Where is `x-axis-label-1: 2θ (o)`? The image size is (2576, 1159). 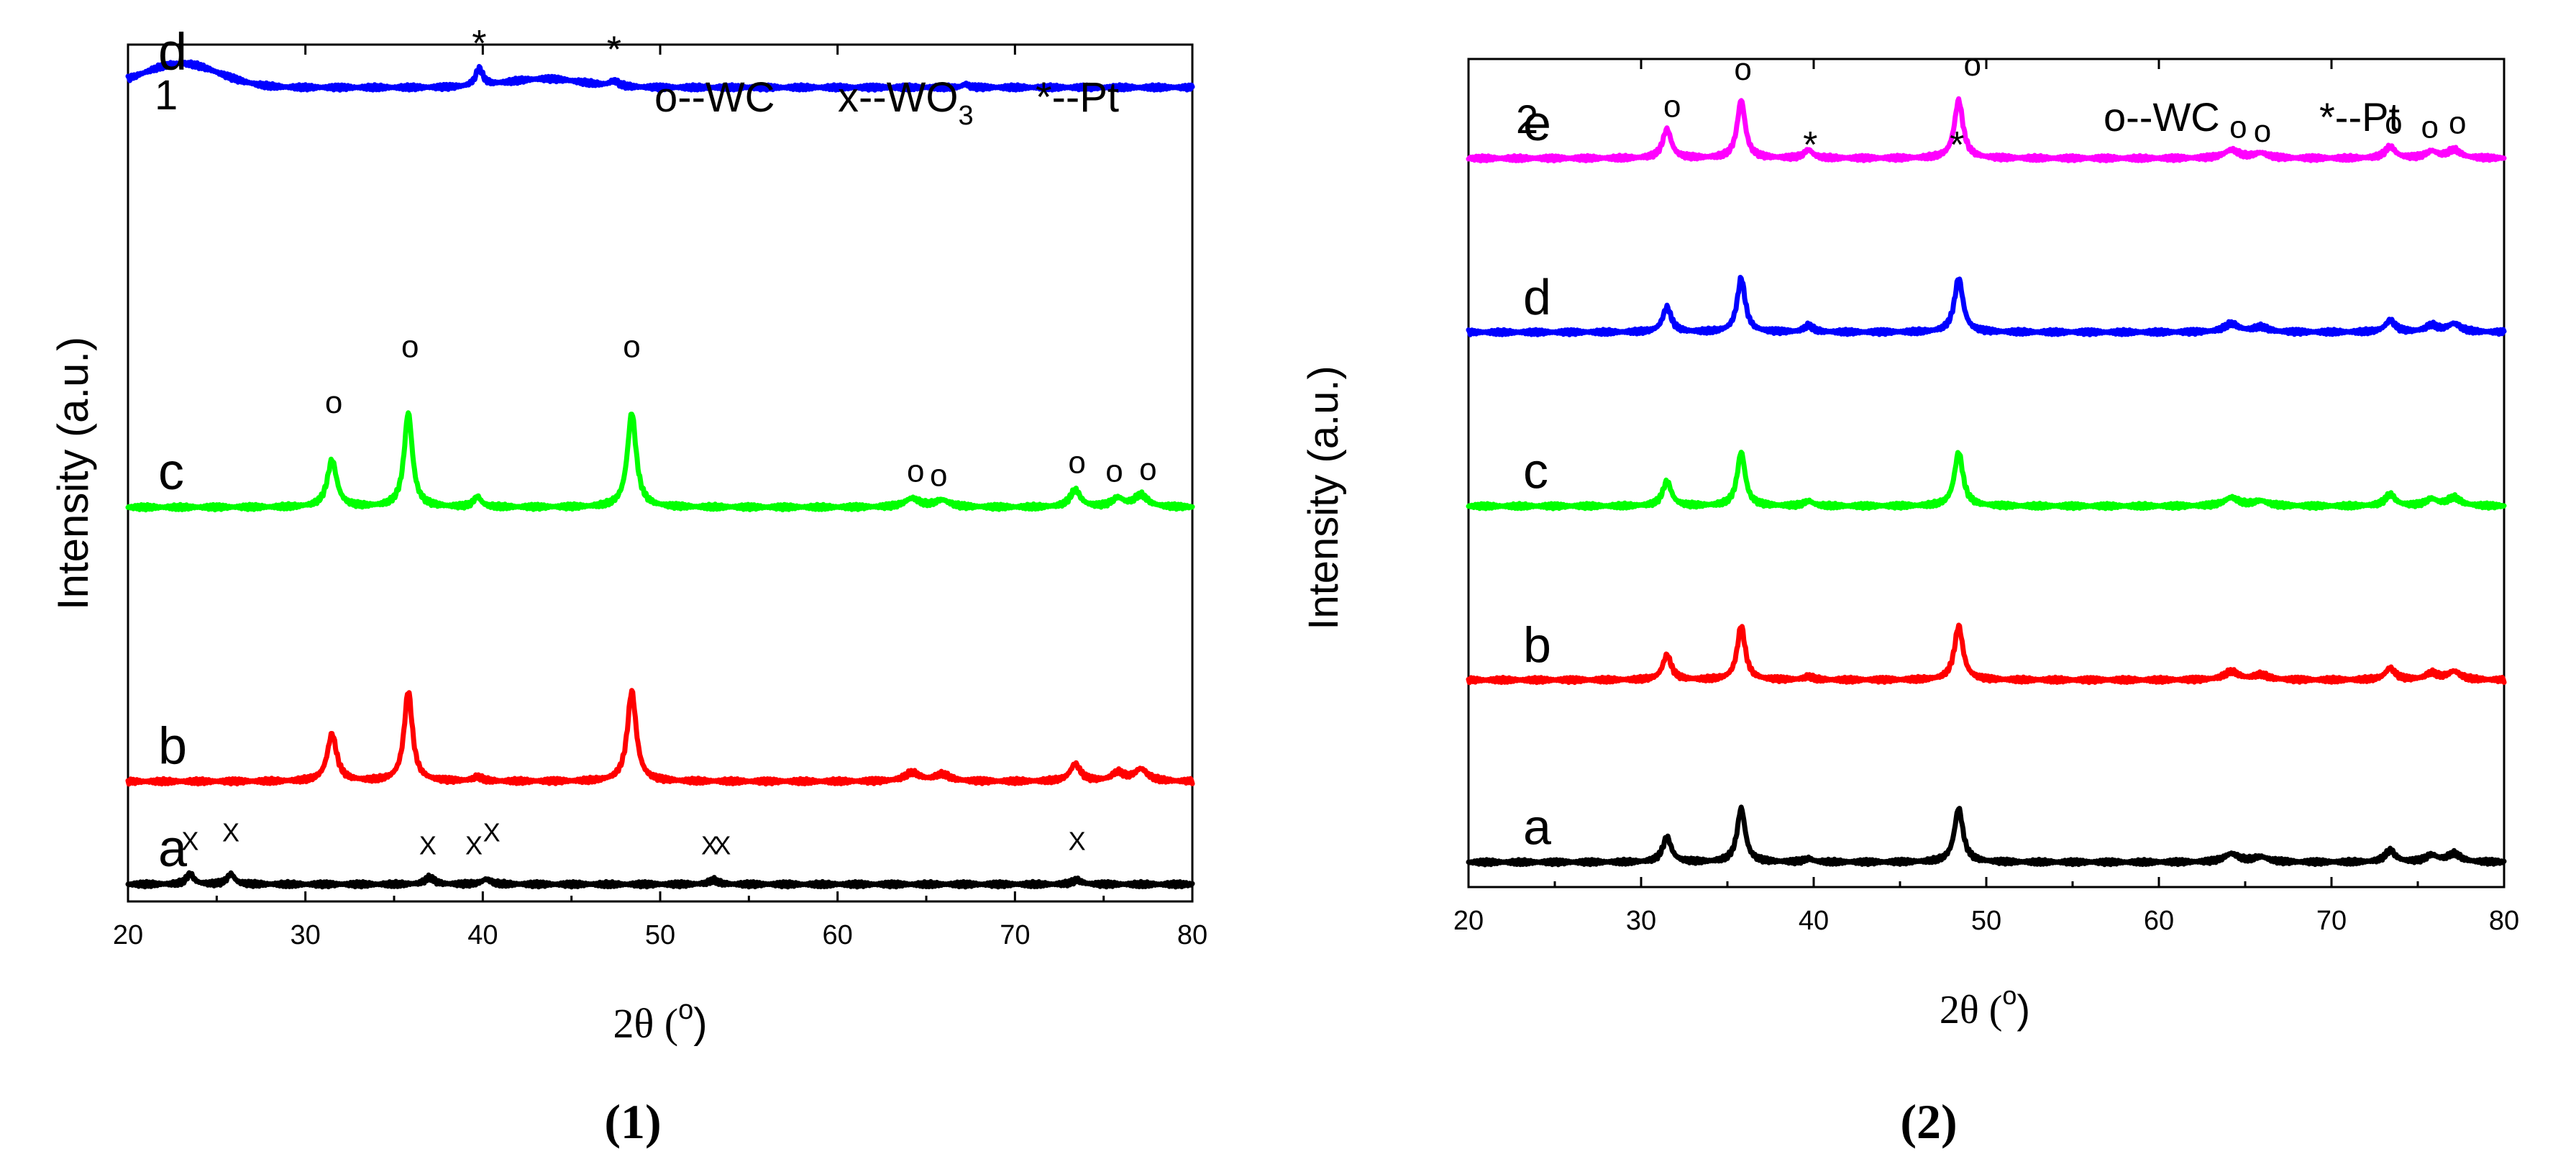
x-axis-label-1: 2θ (o) is located at coordinates (660, 1021).